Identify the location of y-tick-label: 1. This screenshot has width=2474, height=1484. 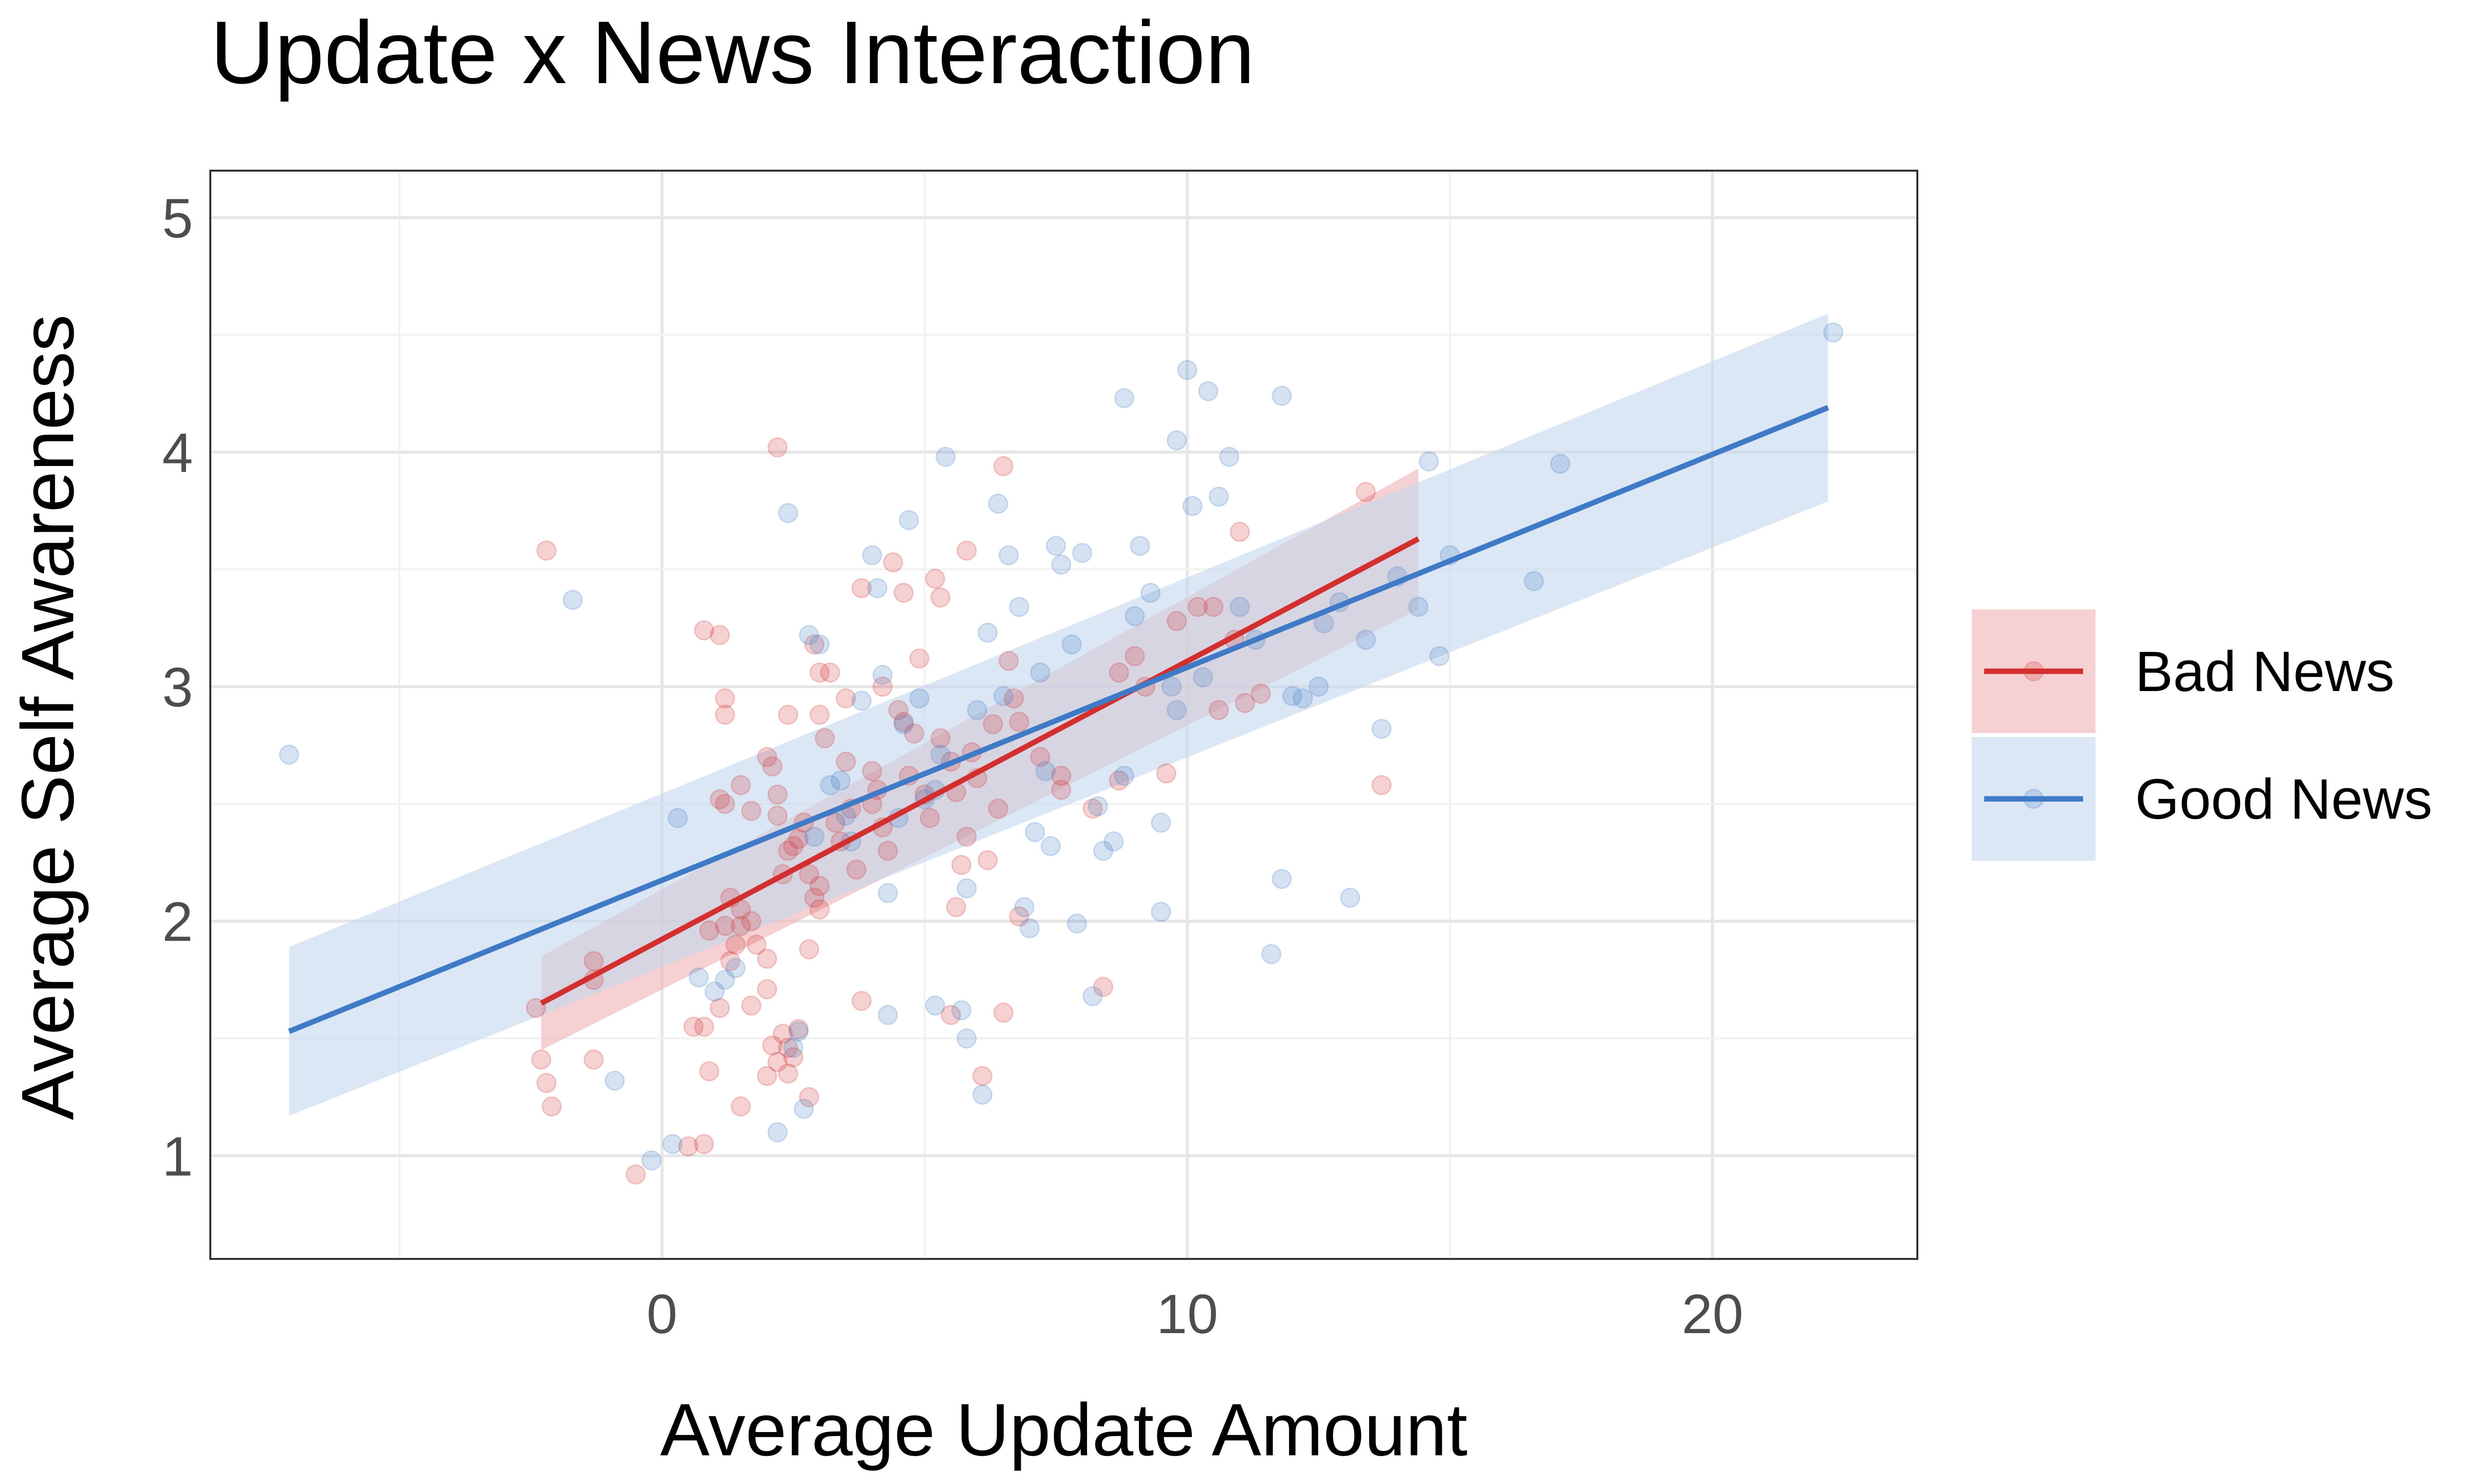
(177, 1156).